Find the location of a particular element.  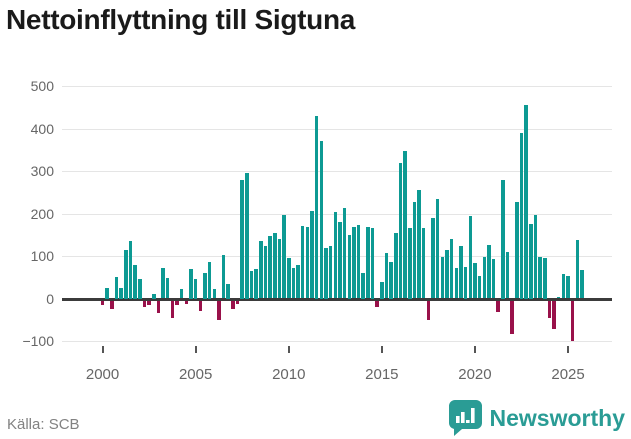

x-axis-tick-2020 is located at coordinates (474, 349).